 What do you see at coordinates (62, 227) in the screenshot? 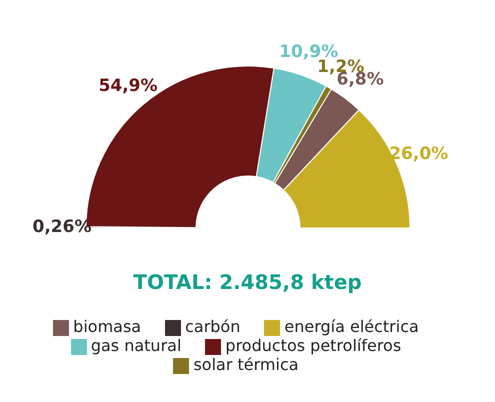
I see `data-label: 0,26%` at bounding box center [62, 227].